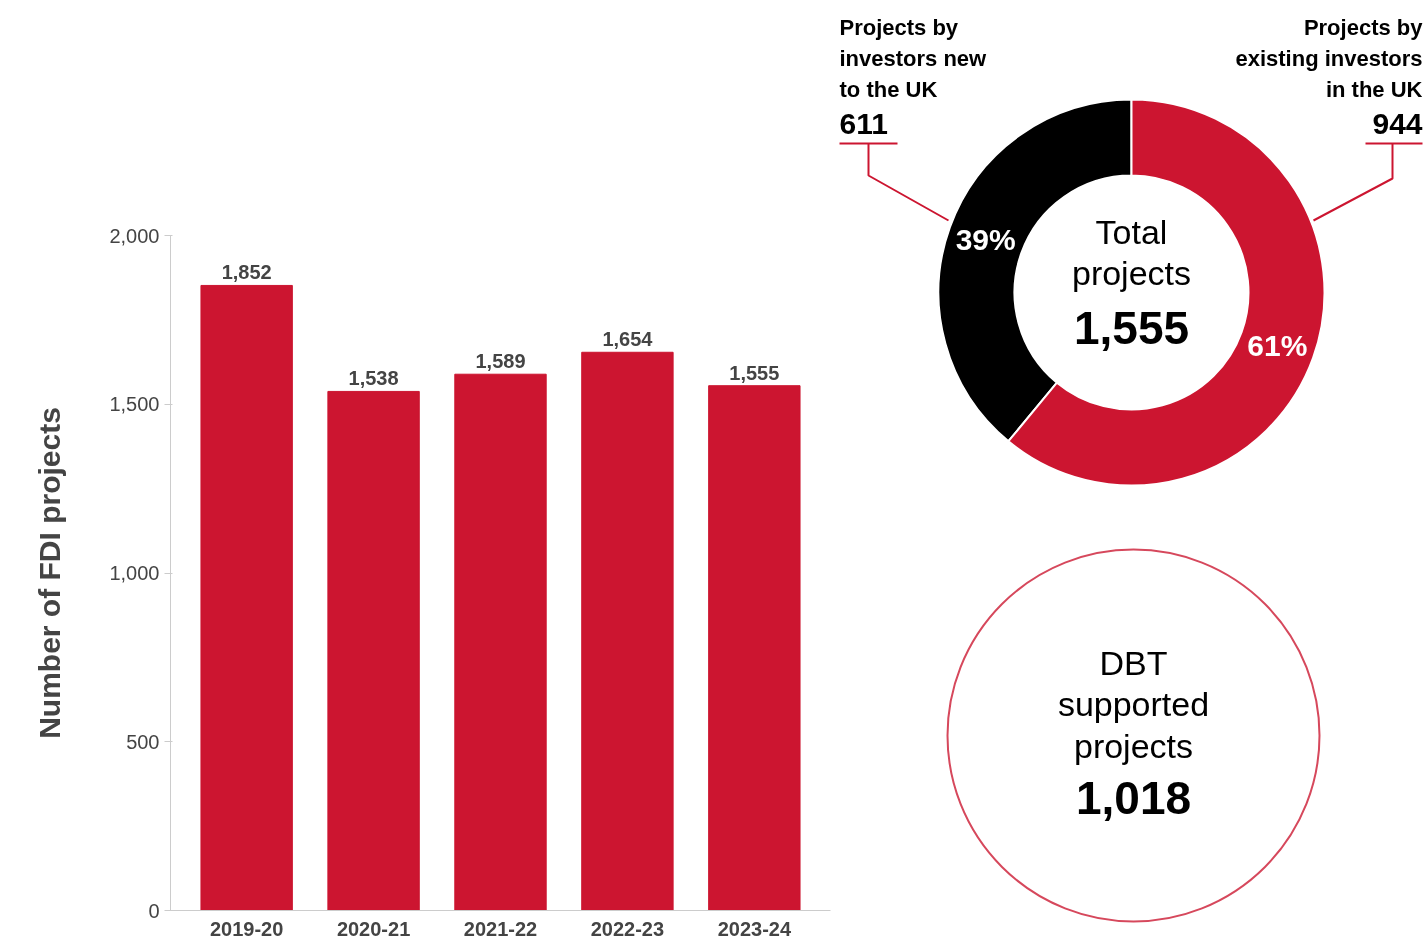  What do you see at coordinates (373, 378) in the screenshot?
I see `data-label: 1,538` at bounding box center [373, 378].